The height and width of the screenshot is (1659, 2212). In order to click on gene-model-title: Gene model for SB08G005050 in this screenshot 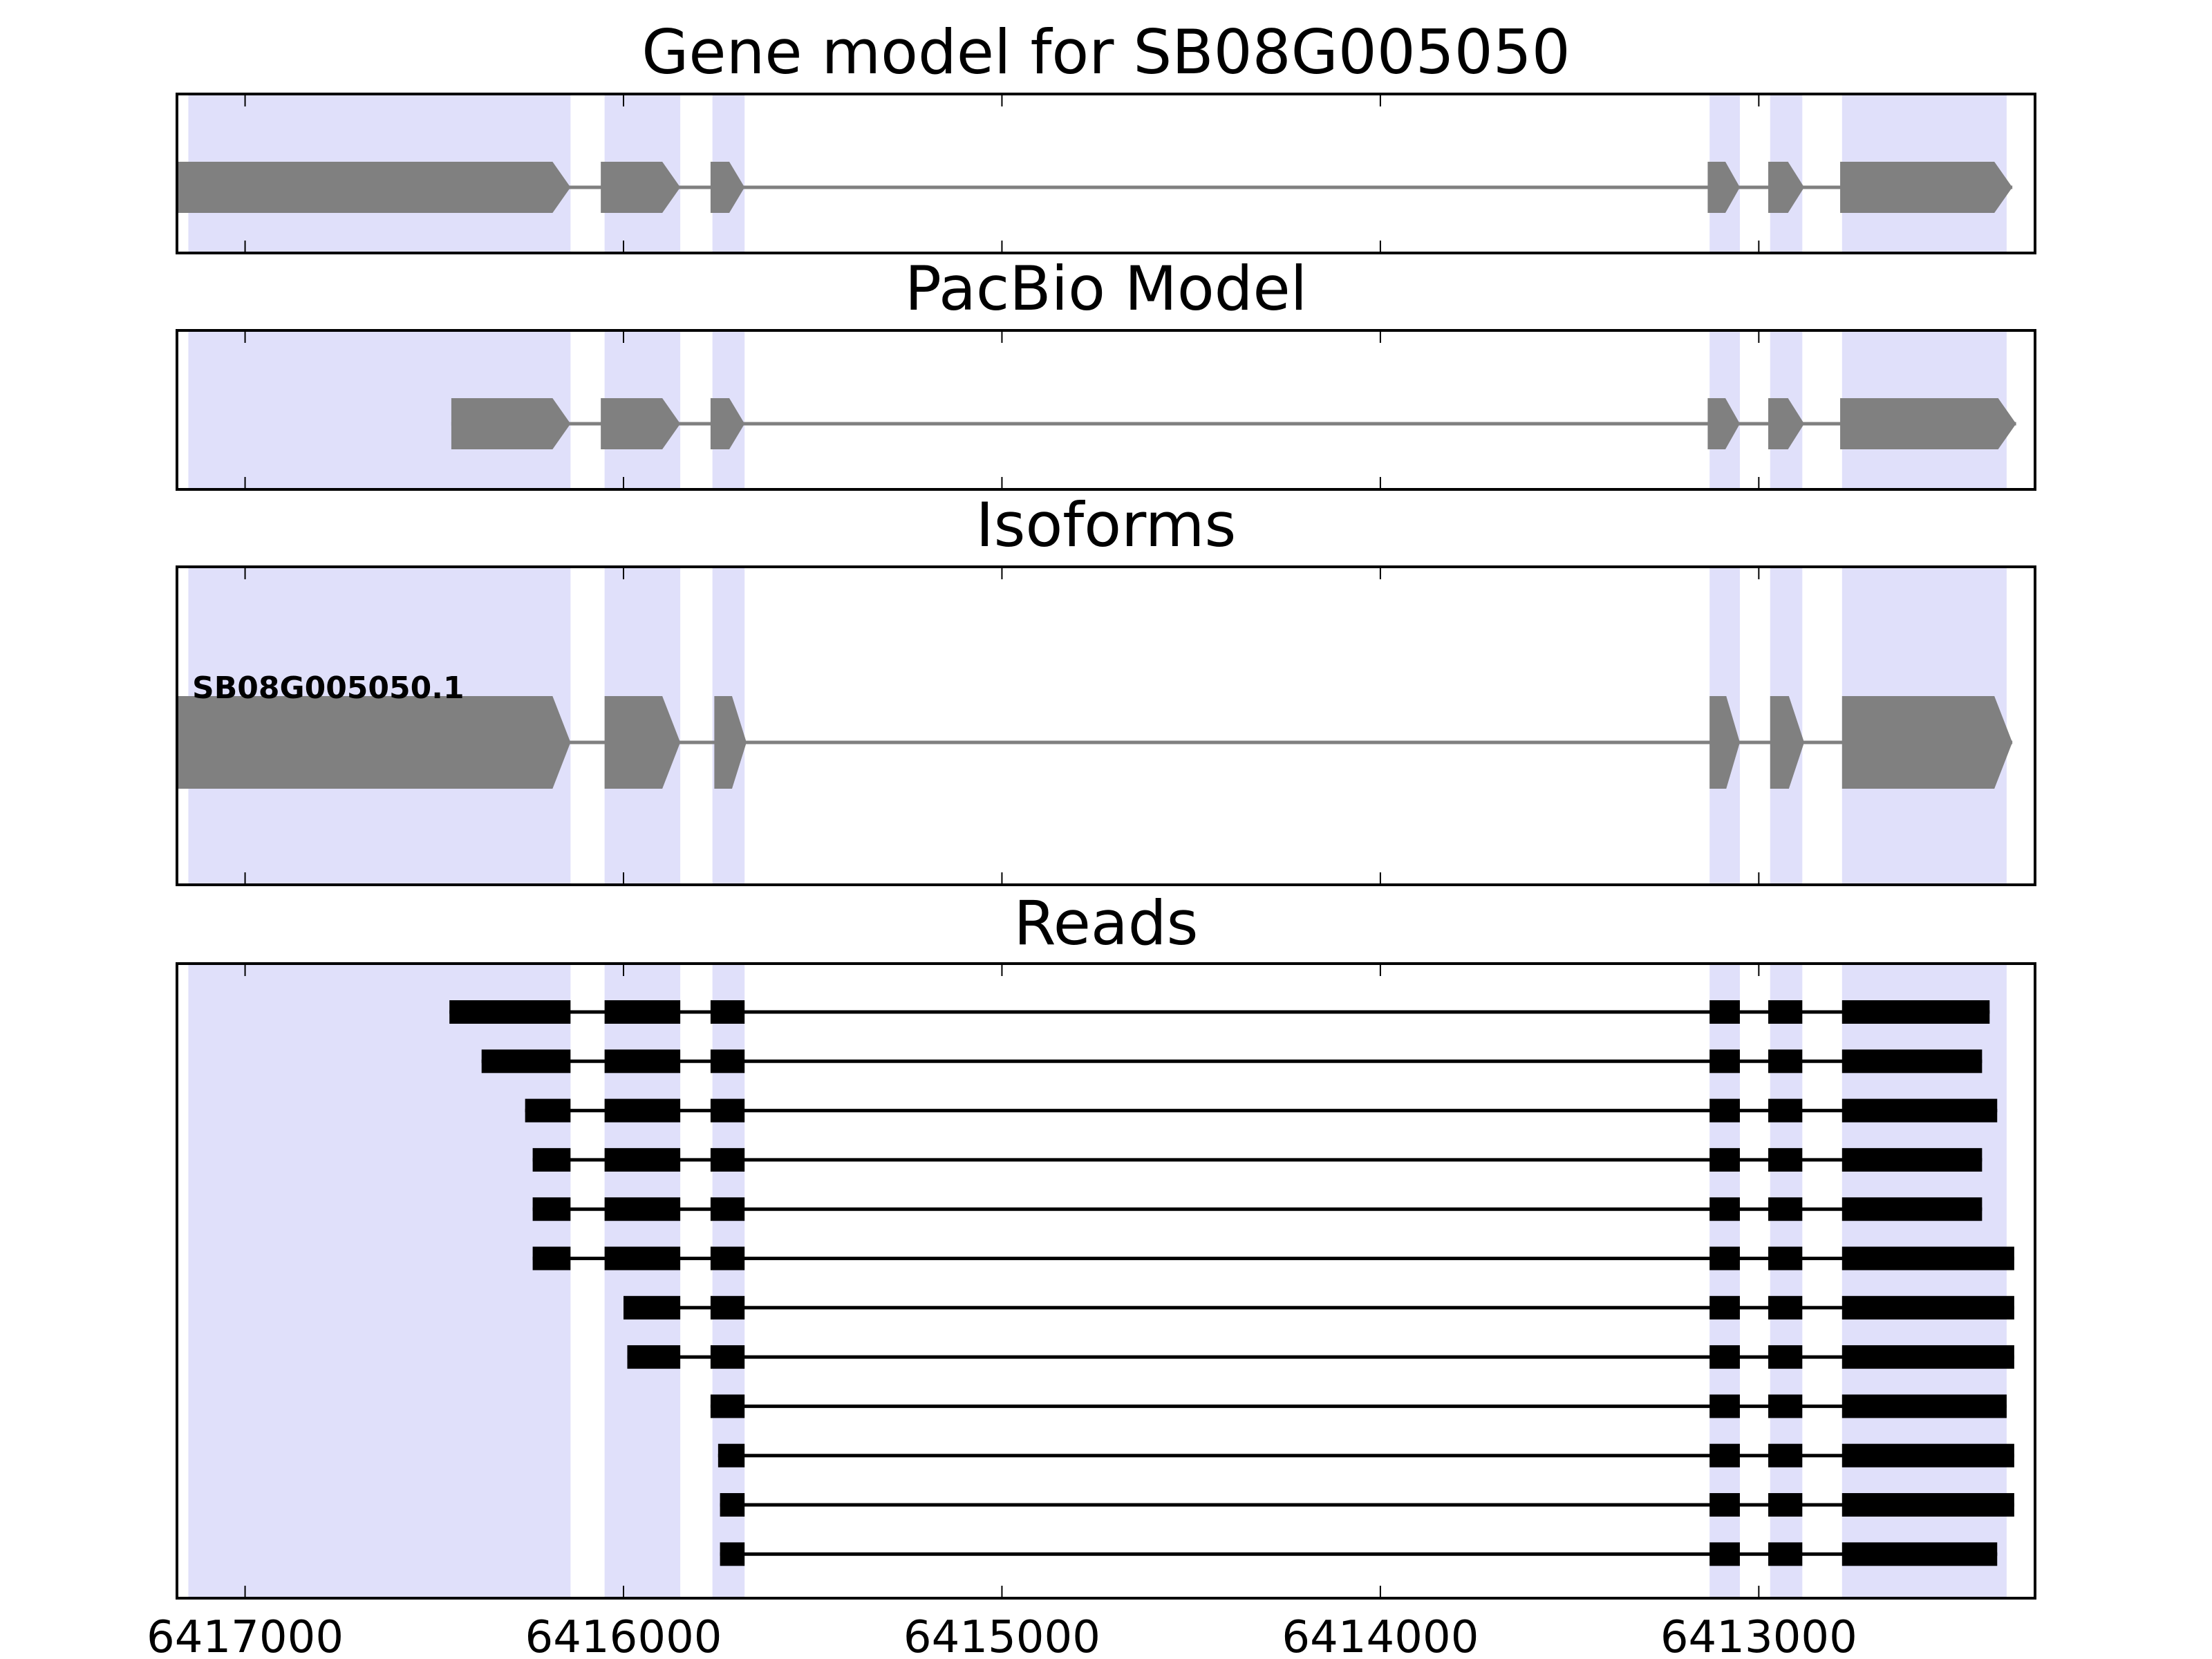, I will do `click(1106, 53)`.